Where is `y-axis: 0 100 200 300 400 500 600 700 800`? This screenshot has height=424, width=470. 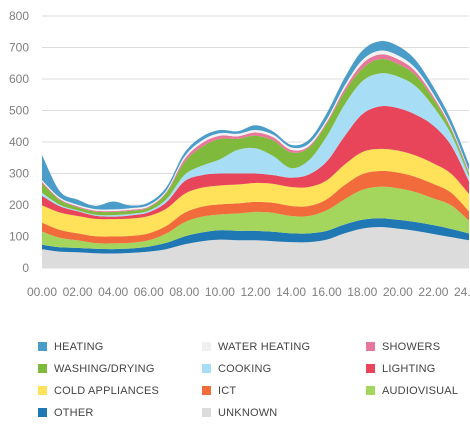 y-axis: 0 100 200 300 400 500 600 700 800 is located at coordinates (19, 142).